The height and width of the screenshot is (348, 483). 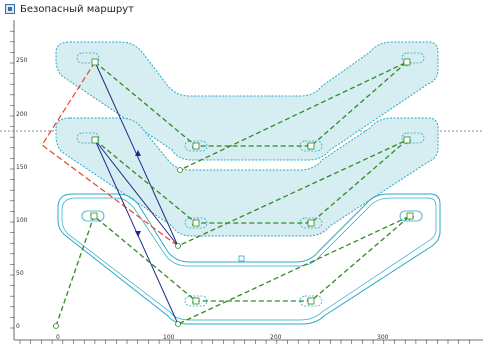 I want to click on y-tick-150: 150, so click(x=22, y=167).